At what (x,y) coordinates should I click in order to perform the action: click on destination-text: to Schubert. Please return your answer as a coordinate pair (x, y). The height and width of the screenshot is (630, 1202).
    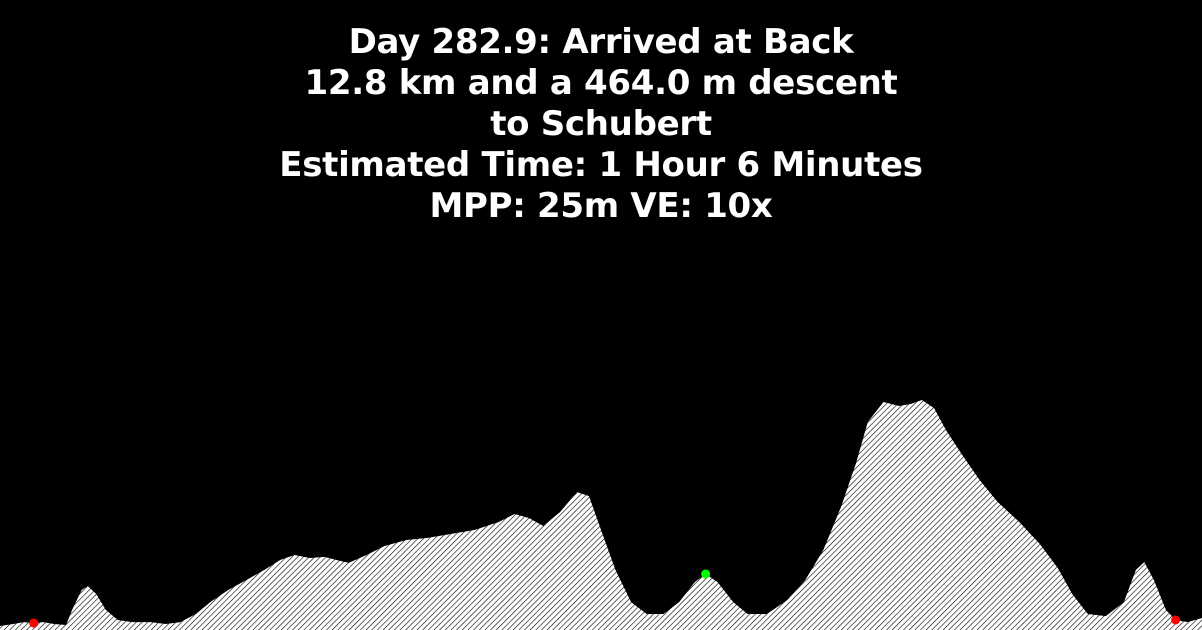
    Looking at the image, I should click on (601, 124).